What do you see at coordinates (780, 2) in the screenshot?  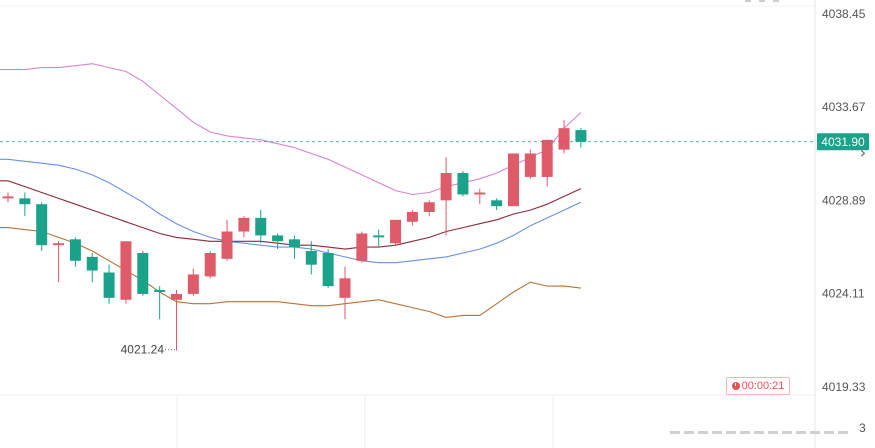 I see `top-toolbar-hint` at bounding box center [780, 2].